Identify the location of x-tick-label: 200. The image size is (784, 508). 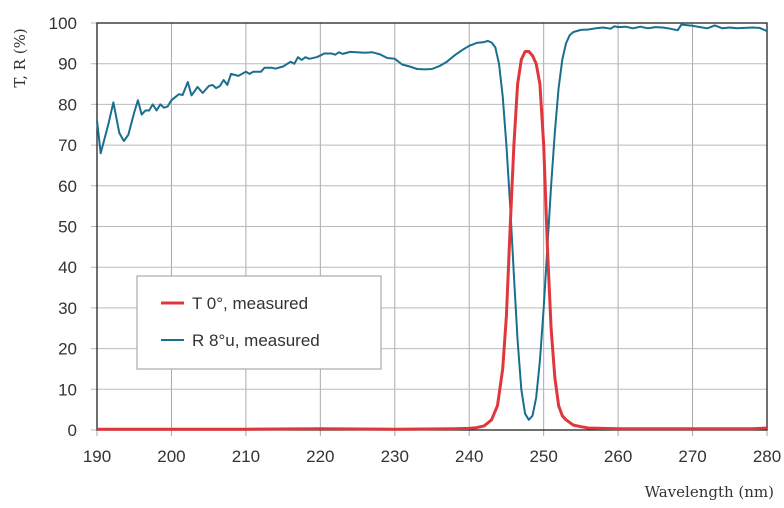
(171, 456).